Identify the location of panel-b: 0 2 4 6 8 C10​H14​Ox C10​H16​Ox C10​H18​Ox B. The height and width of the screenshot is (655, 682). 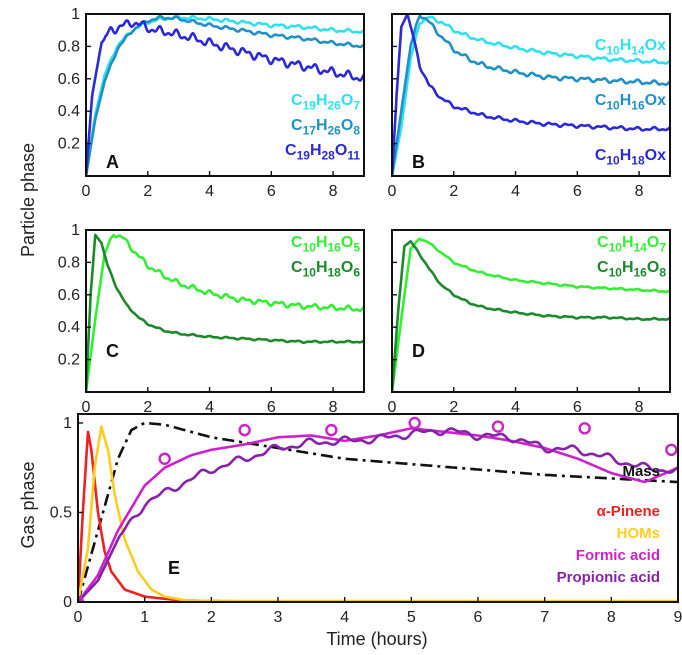
(529, 106).